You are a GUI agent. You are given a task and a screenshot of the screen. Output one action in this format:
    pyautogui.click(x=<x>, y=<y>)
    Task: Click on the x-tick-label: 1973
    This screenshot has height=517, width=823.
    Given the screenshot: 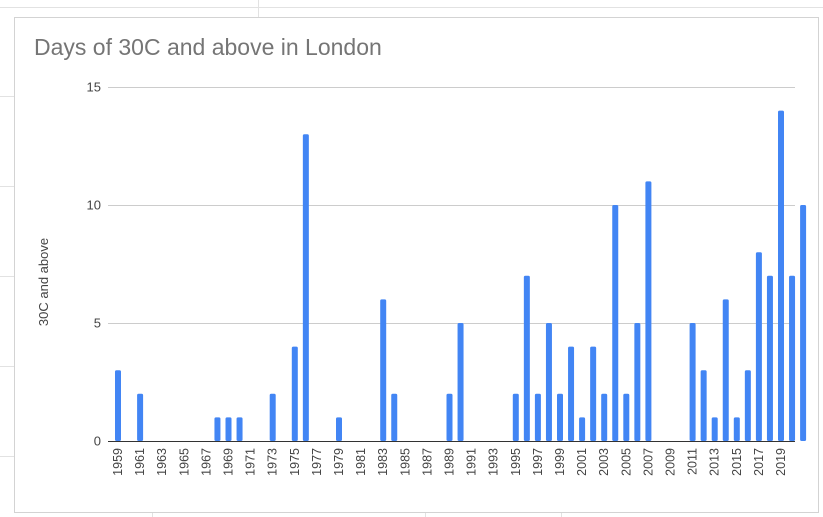 What is the action you would take?
    pyautogui.click(x=273, y=462)
    